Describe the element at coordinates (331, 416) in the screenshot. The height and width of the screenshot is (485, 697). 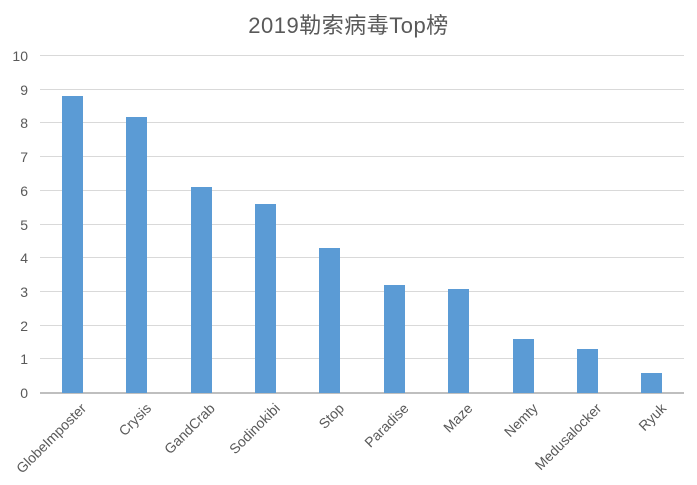
I see `x-category-label: Stop` at that location.